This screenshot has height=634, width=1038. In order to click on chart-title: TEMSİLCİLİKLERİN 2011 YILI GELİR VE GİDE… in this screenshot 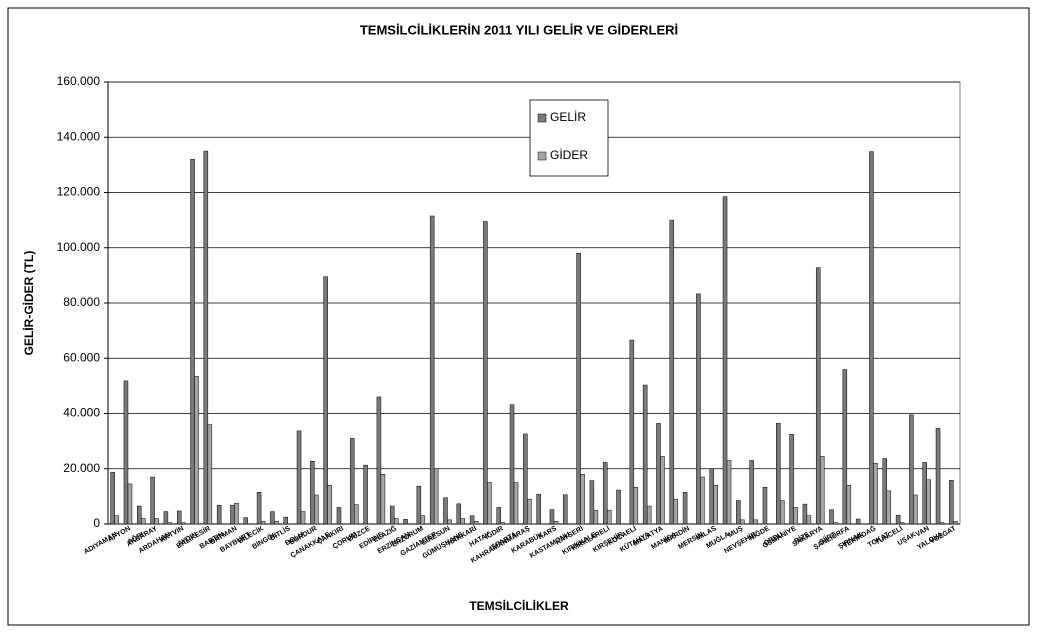, I will do `click(519, 29)`.